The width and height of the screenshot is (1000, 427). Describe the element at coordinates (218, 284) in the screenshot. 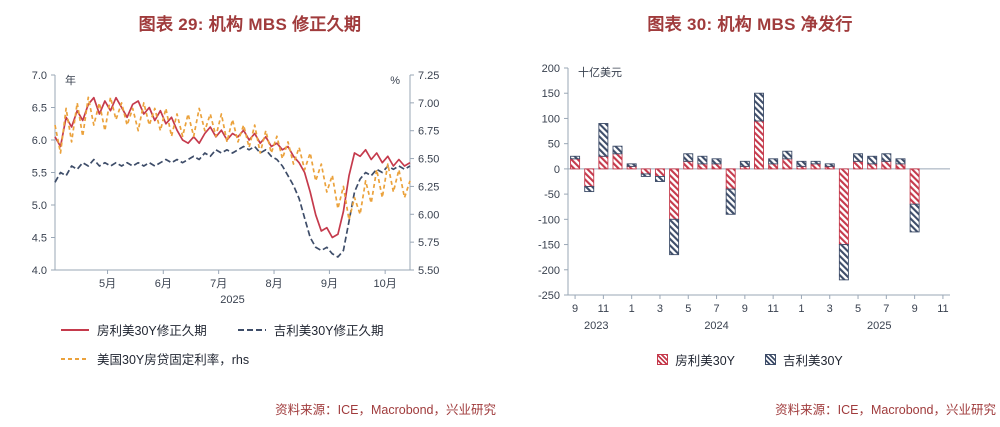

I see `svg-text: 7月` at that location.